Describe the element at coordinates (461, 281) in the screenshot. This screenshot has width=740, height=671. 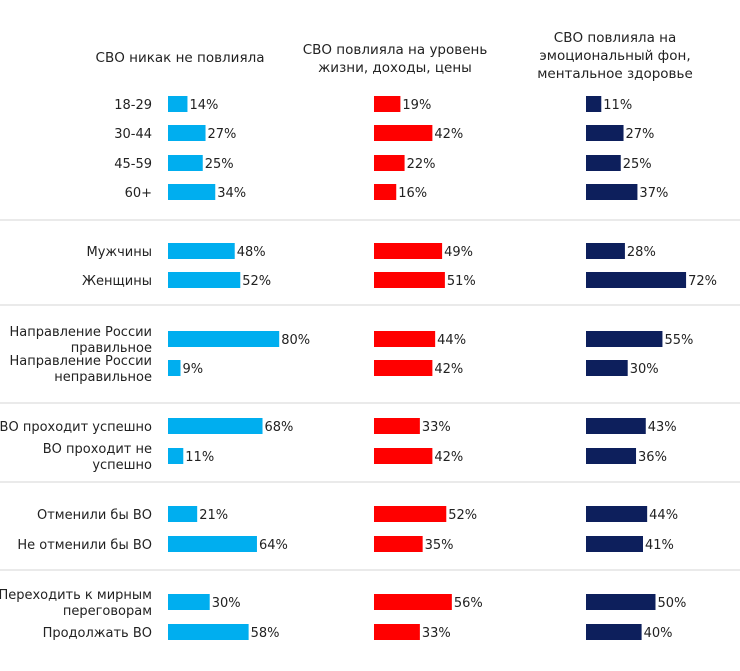
I see `data-label: 51%` at that location.